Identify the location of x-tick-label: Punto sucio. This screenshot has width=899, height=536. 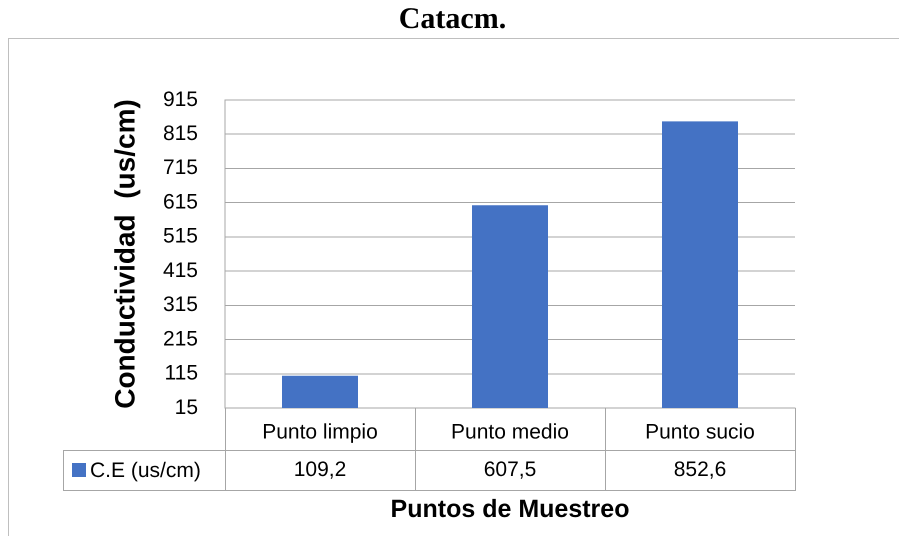
(700, 432).